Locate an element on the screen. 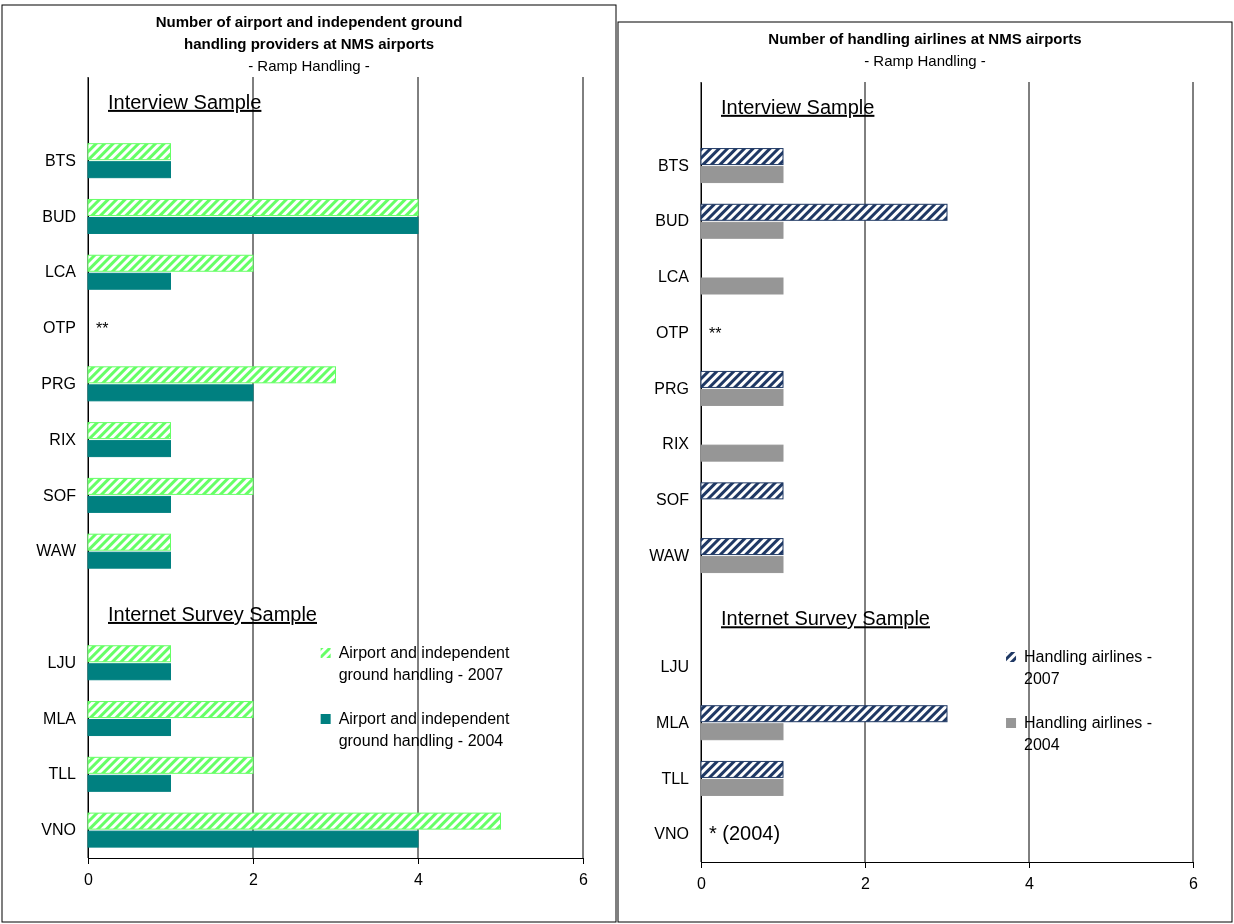 The width and height of the screenshot is (1234, 924). legend-label: Airport and independent ground handling - 2007 is located at coordinates (424, 663).